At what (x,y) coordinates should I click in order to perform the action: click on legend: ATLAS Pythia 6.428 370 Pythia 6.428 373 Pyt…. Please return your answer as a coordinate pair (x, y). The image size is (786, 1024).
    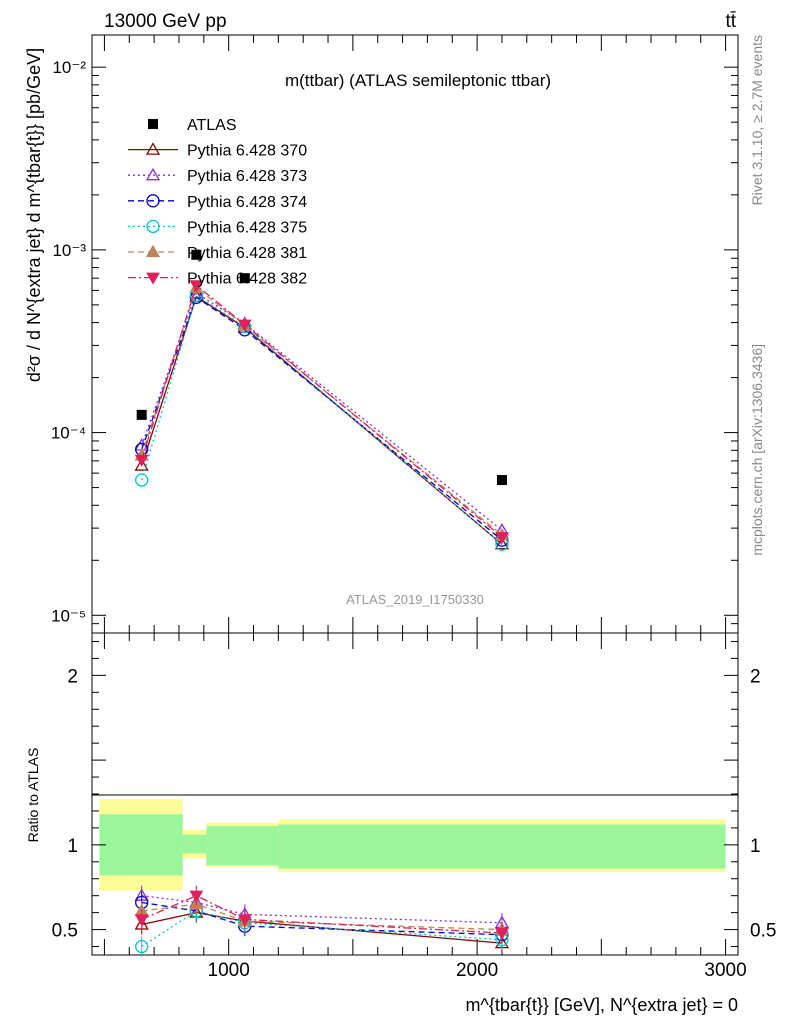
    Looking at the image, I should click on (217, 202).